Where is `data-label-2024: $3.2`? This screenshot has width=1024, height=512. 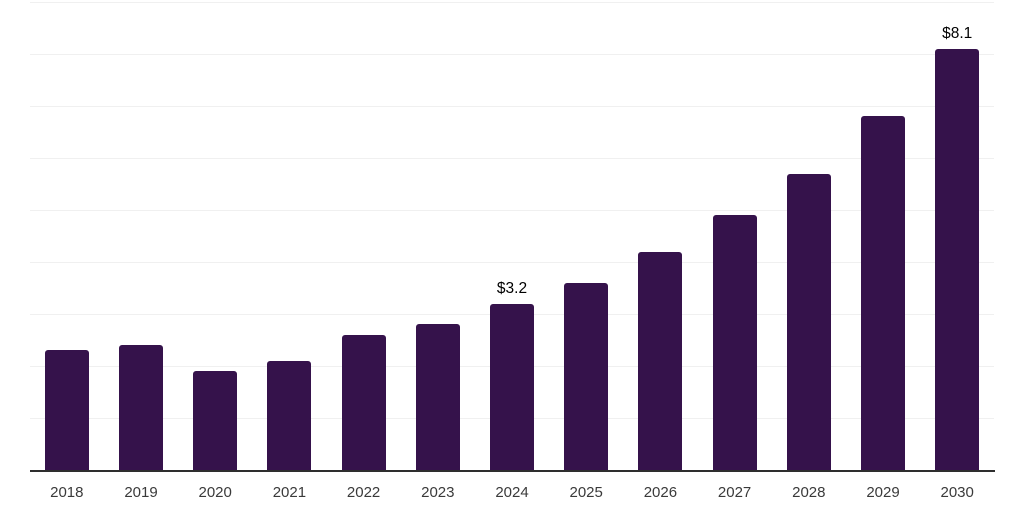
data-label-2024: $3.2 is located at coordinates (512, 288).